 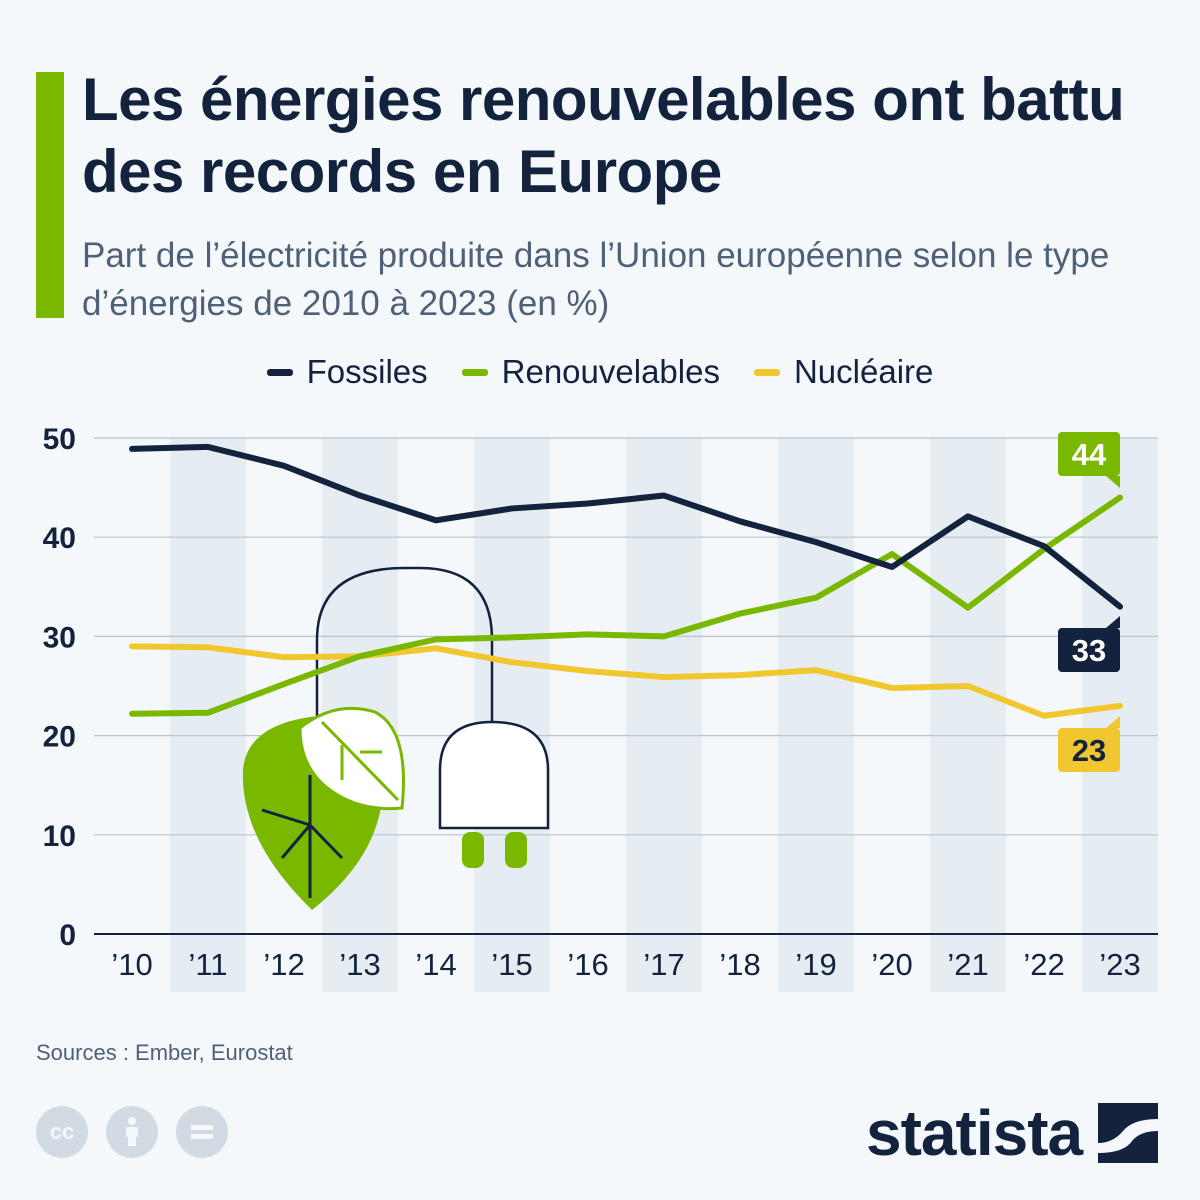 I want to click on brand-name: statista, so click(x=974, y=1133).